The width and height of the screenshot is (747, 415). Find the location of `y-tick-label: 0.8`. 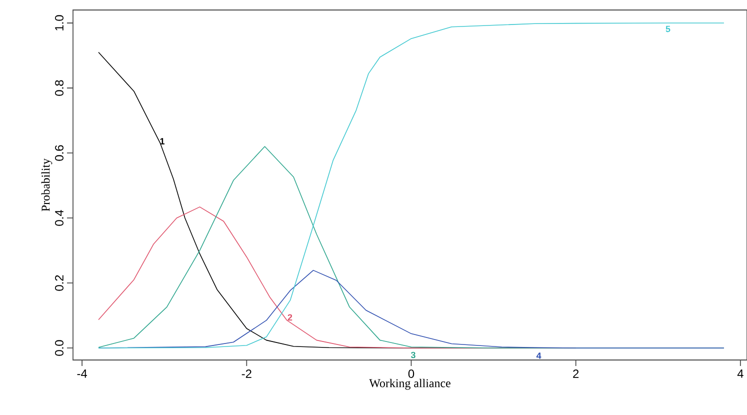

y-tick-label: 0.8 is located at coordinates (59, 88).